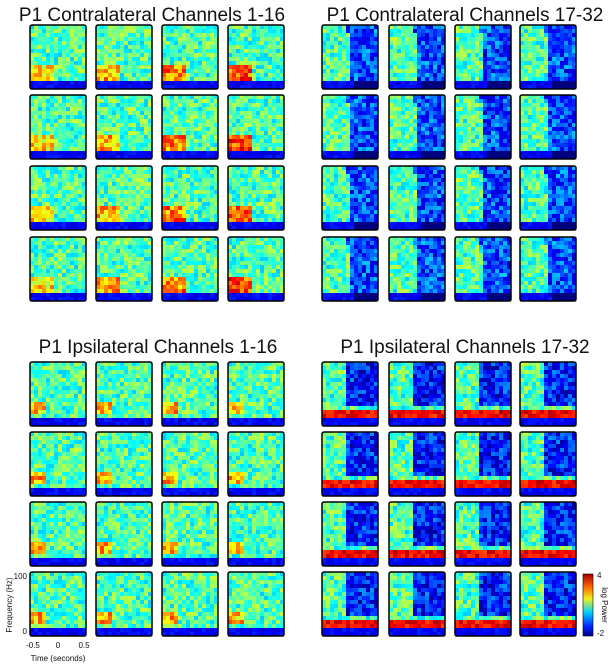  I want to click on panel-title: P1 Contralateral Channels 17-32, so click(465, 15).